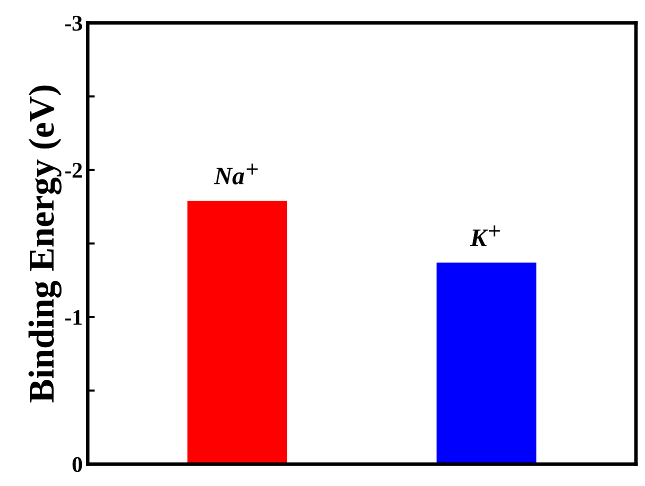 The width and height of the screenshot is (645, 486). What do you see at coordinates (73, 317) in the screenshot?
I see `y-tick-label: -1` at bounding box center [73, 317].